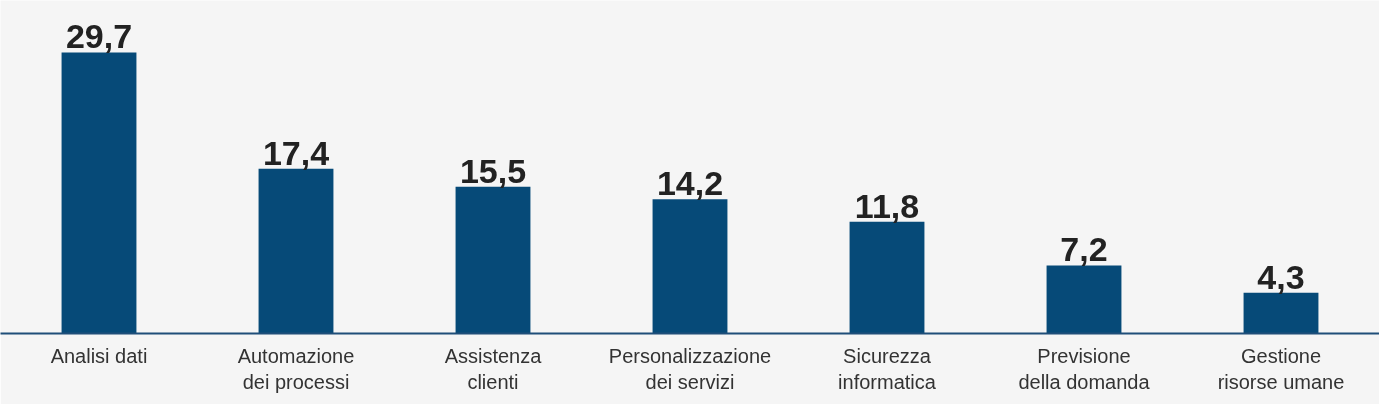  What do you see at coordinates (887, 368) in the screenshot?
I see `x-tick-label: Sicurezza informatica` at bounding box center [887, 368].